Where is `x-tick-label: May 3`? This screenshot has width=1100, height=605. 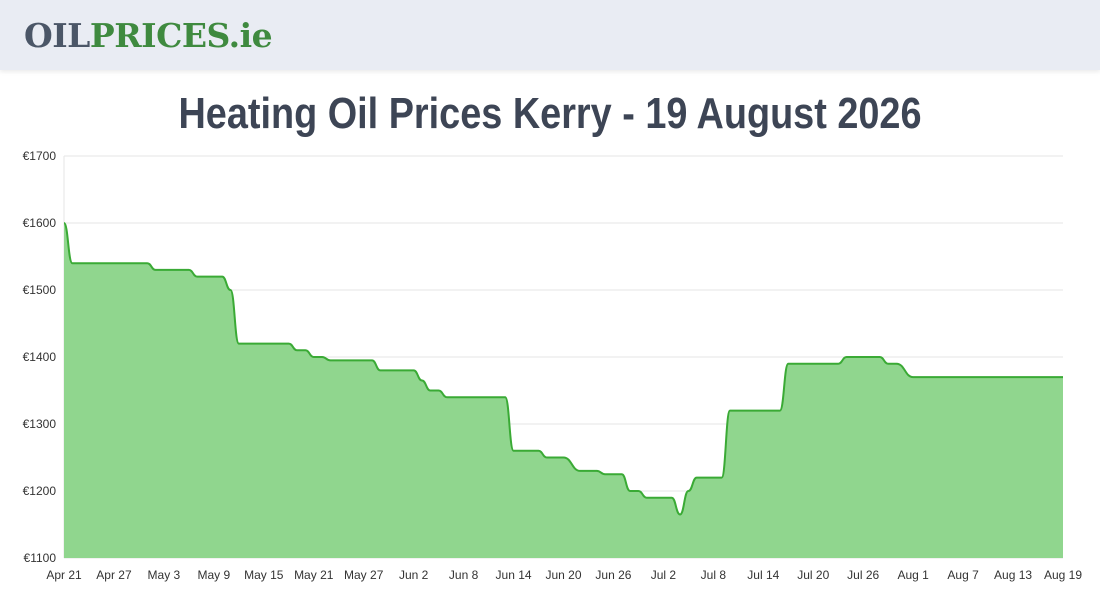
x-tick-label: May 3 is located at coordinates (164, 575).